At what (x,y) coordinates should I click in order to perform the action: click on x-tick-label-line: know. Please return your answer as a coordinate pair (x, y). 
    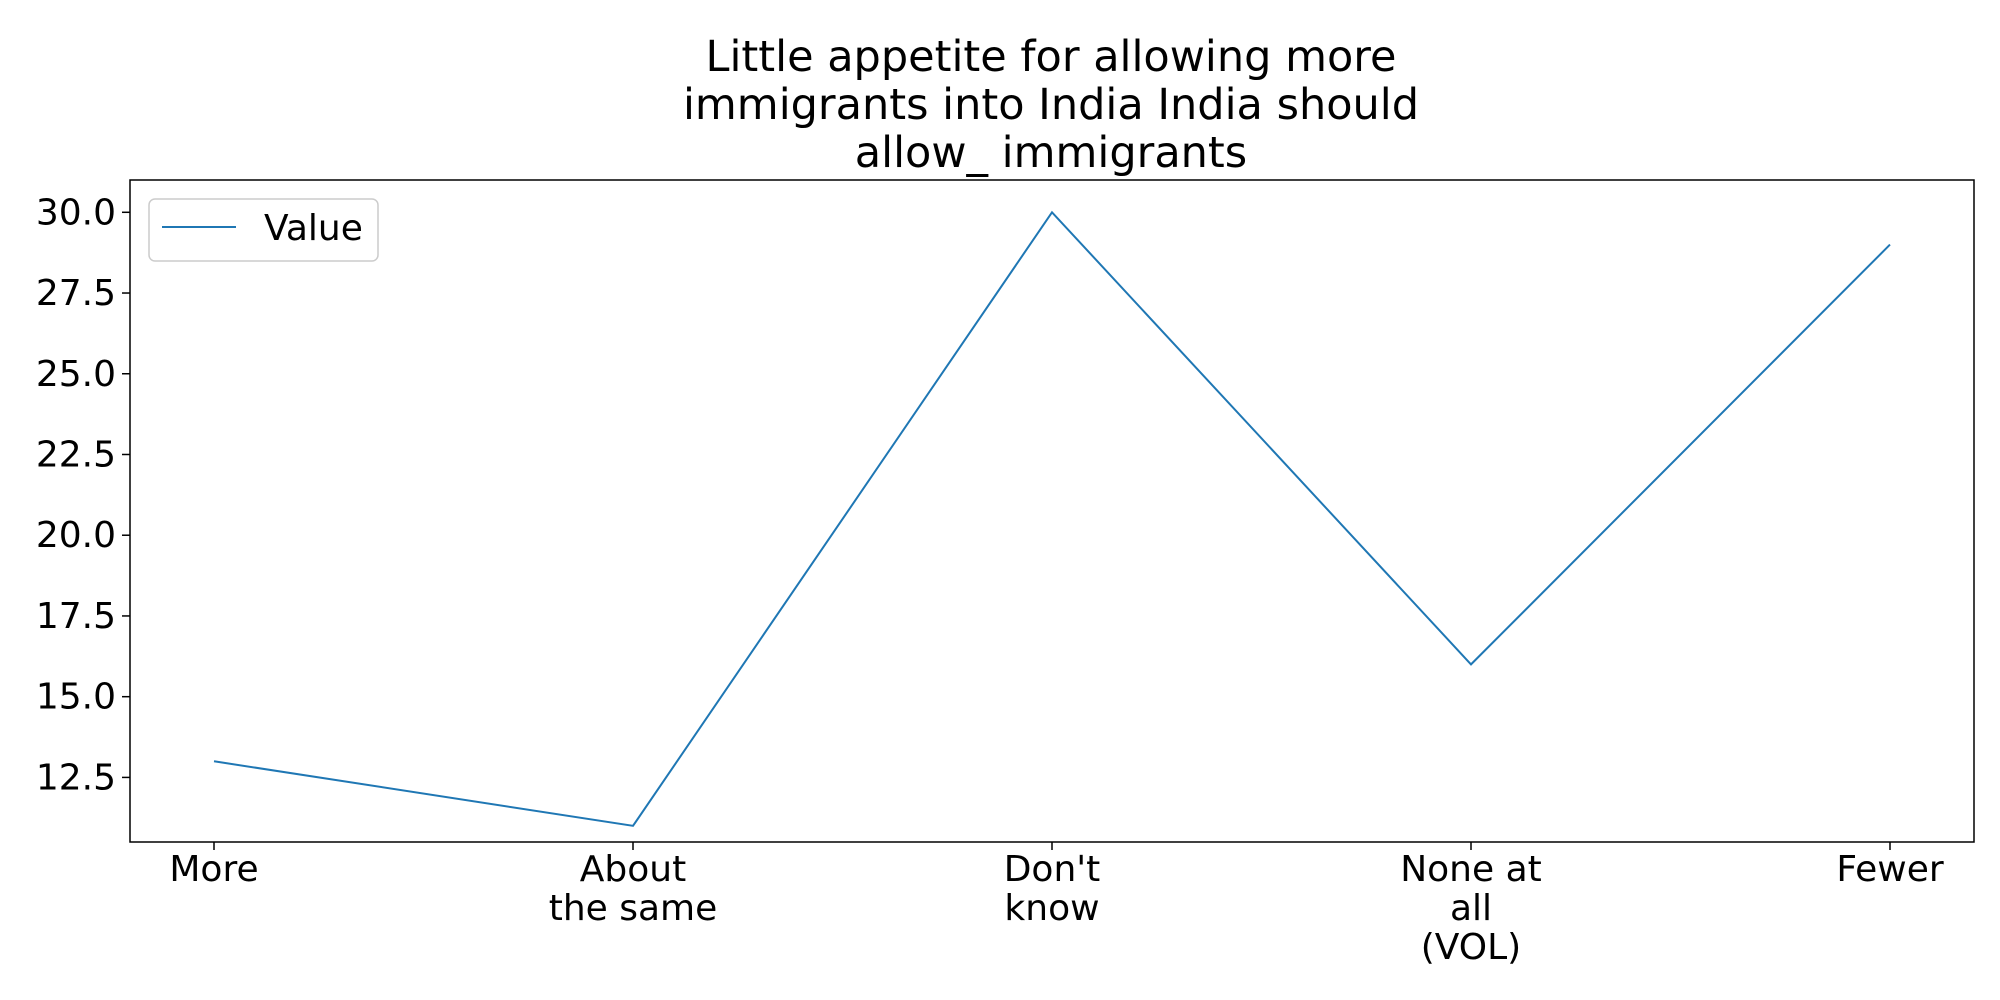
    Looking at the image, I should click on (1051, 908).